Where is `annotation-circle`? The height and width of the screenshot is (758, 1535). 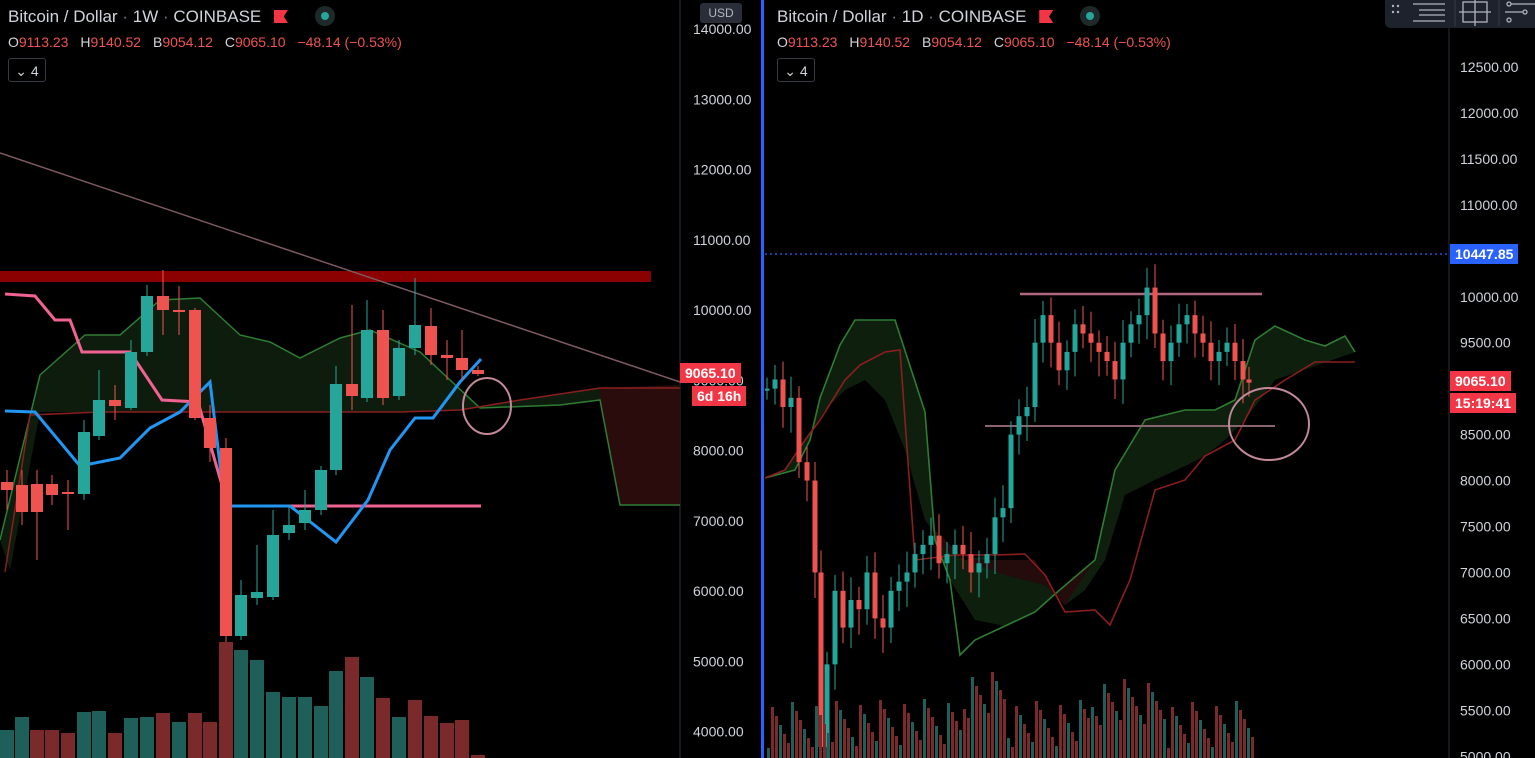
annotation-circle is located at coordinates (1269, 424).